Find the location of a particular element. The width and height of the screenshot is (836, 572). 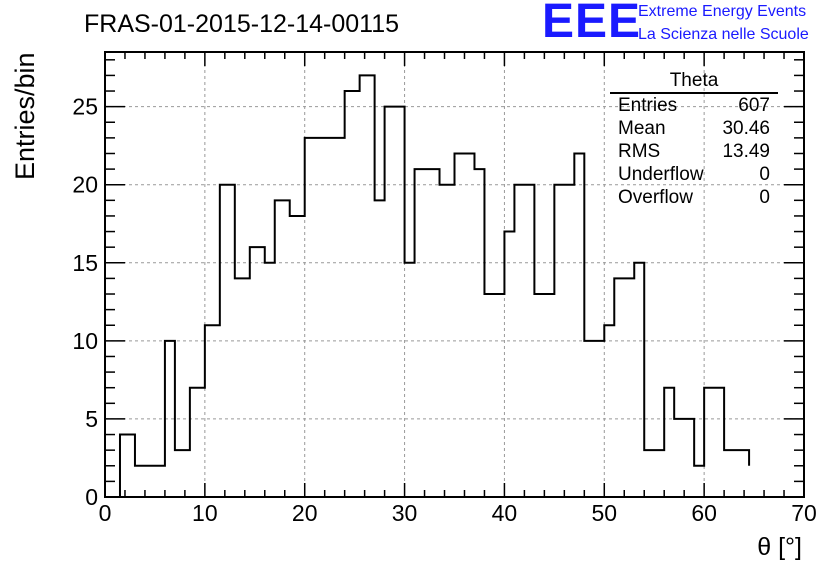

x-tick-label: 40 is located at coordinates (505, 513).